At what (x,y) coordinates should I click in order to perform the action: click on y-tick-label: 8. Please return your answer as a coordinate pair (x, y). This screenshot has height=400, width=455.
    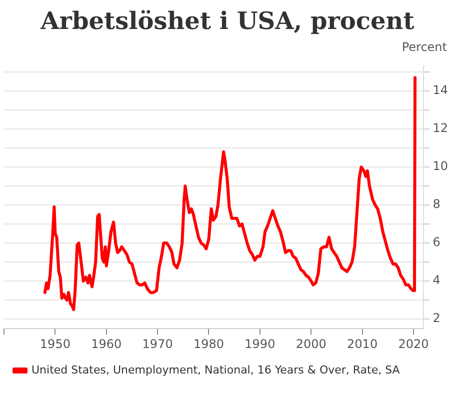
    Looking at the image, I should click on (436, 204).